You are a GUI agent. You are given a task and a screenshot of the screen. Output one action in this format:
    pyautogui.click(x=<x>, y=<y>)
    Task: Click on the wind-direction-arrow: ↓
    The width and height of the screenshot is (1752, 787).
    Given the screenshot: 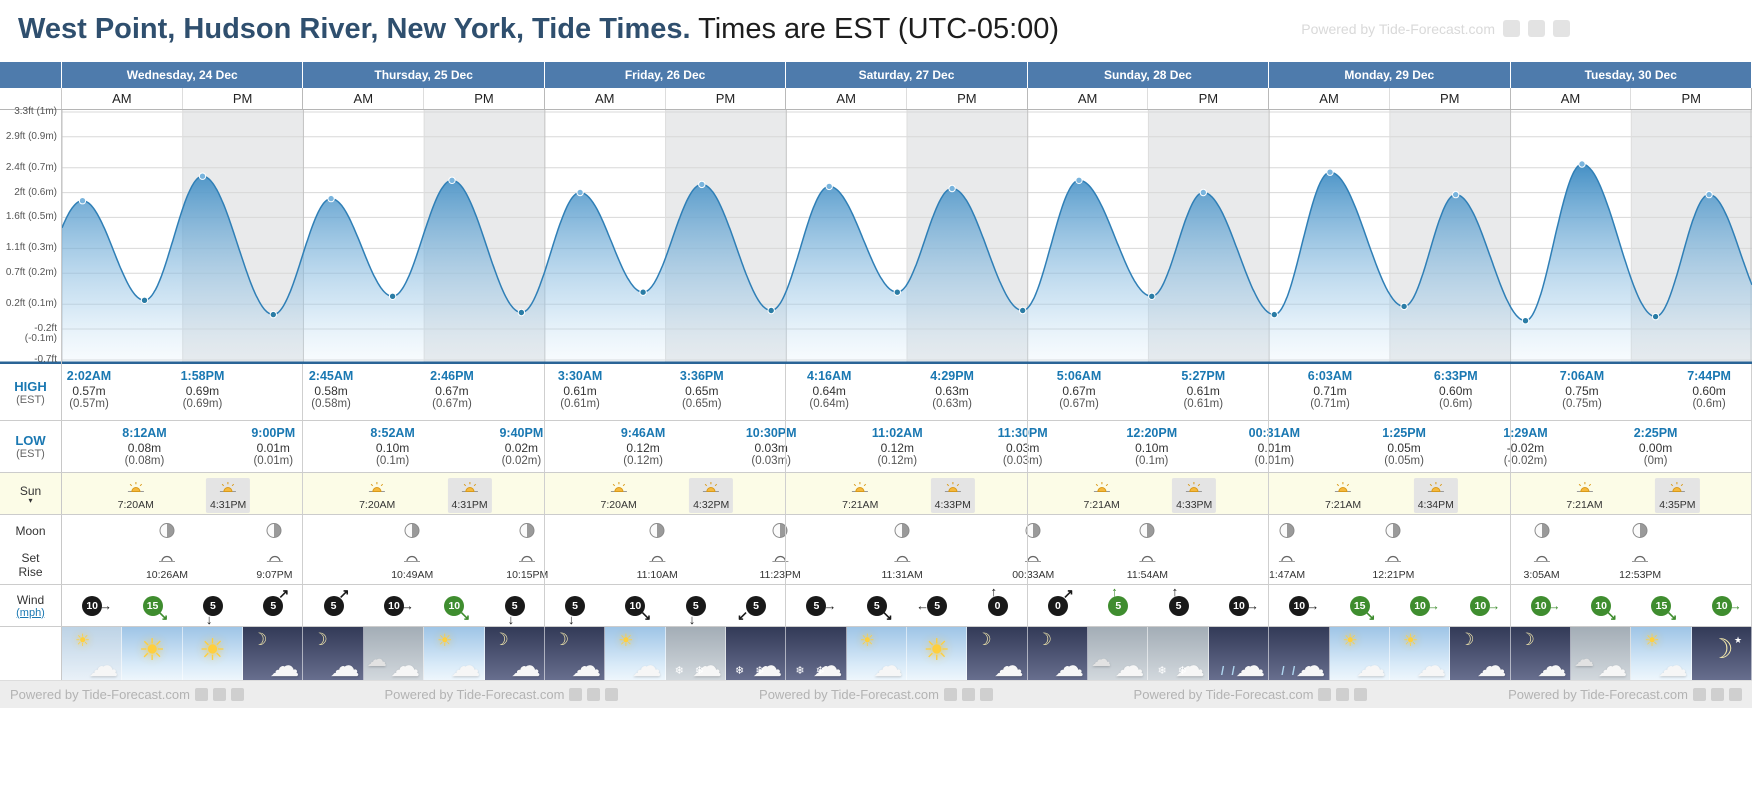 What is the action you would take?
    pyautogui.click(x=571, y=619)
    